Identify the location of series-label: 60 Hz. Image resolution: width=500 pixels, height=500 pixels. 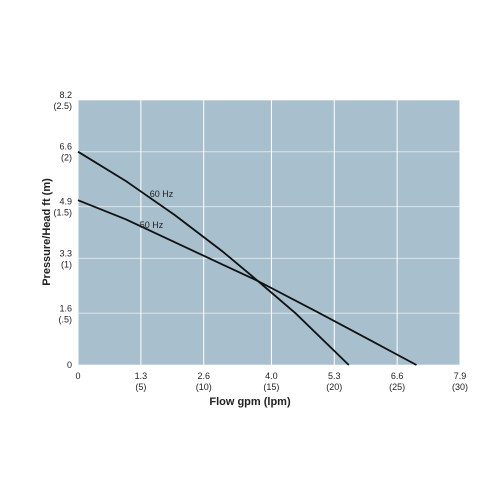
(162, 194).